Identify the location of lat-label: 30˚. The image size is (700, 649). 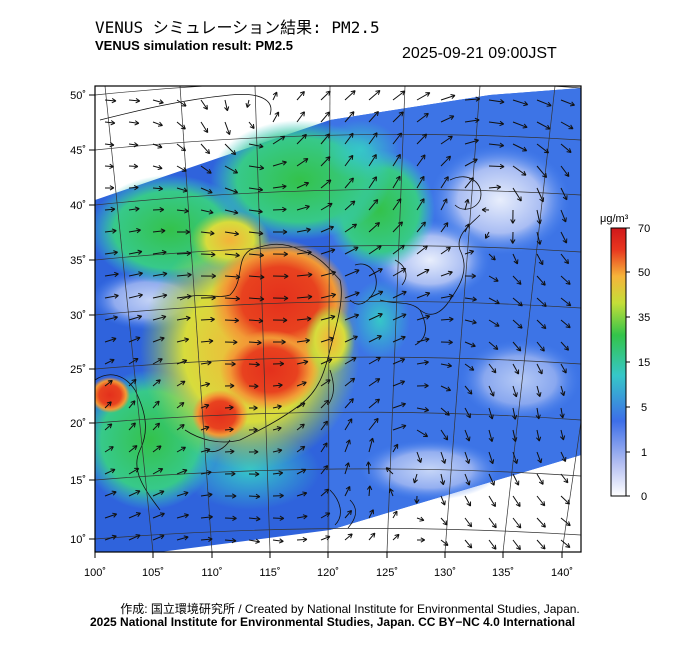
(78, 316).